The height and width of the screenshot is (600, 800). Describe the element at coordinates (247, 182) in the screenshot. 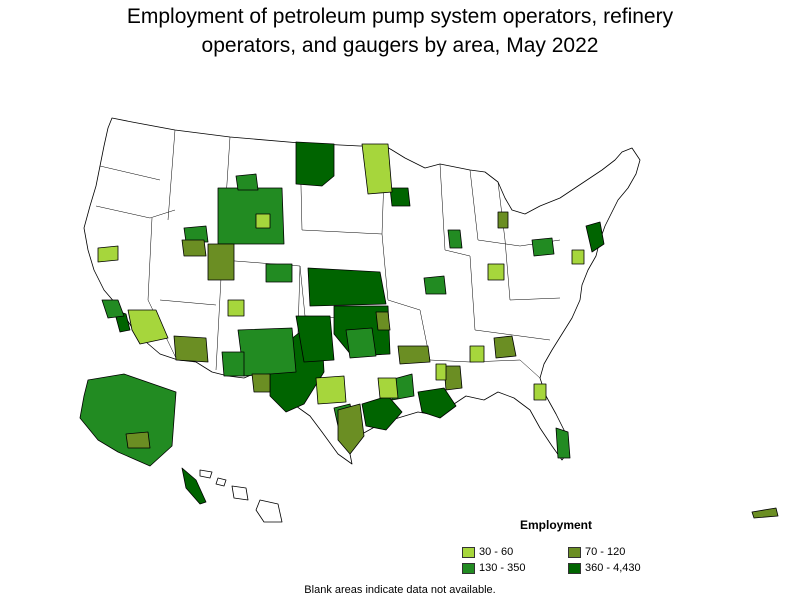

I see `area-montana-central` at that location.